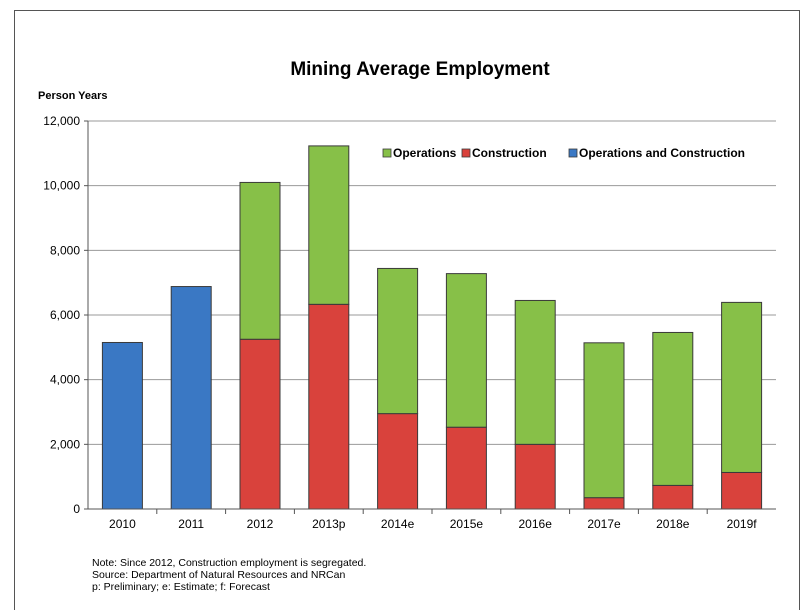 The height and width of the screenshot is (610, 806). I want to click on legend-label: Operations, so click(425, 153).